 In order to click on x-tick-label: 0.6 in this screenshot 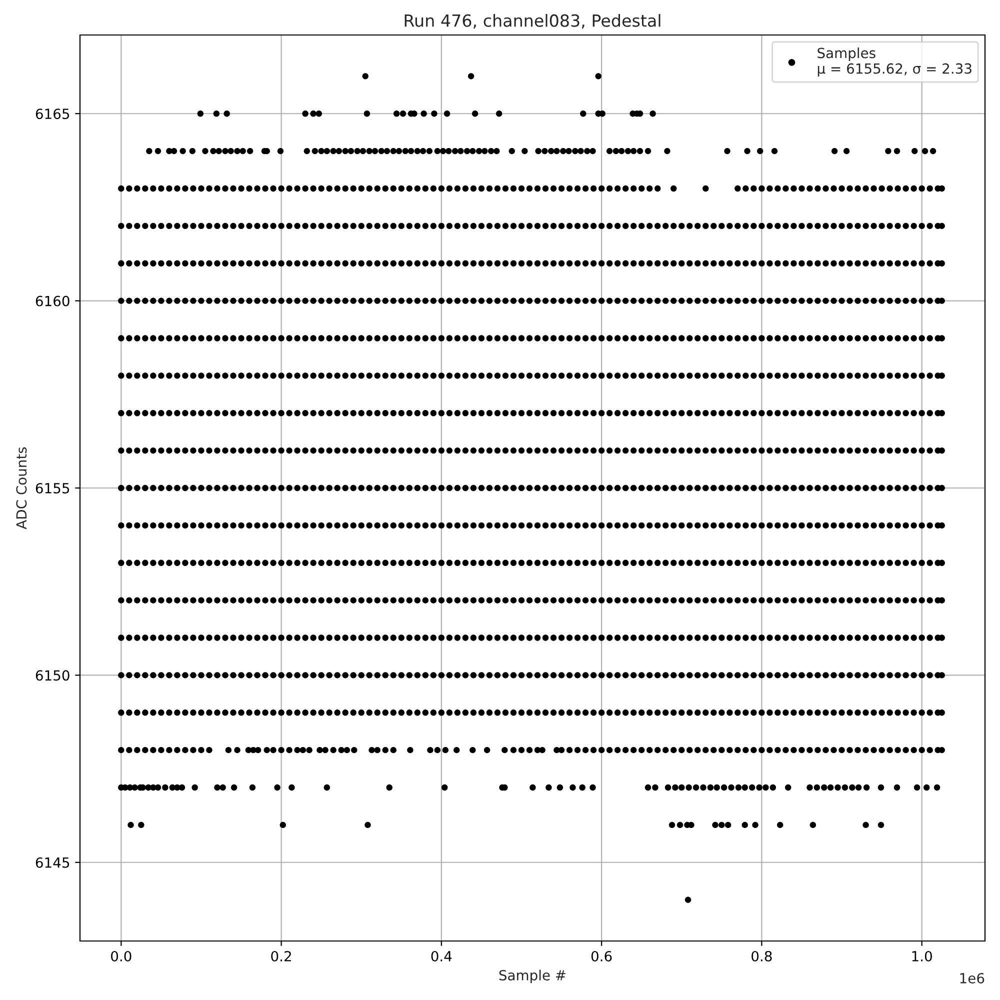, I will do `click(601, 956)`.